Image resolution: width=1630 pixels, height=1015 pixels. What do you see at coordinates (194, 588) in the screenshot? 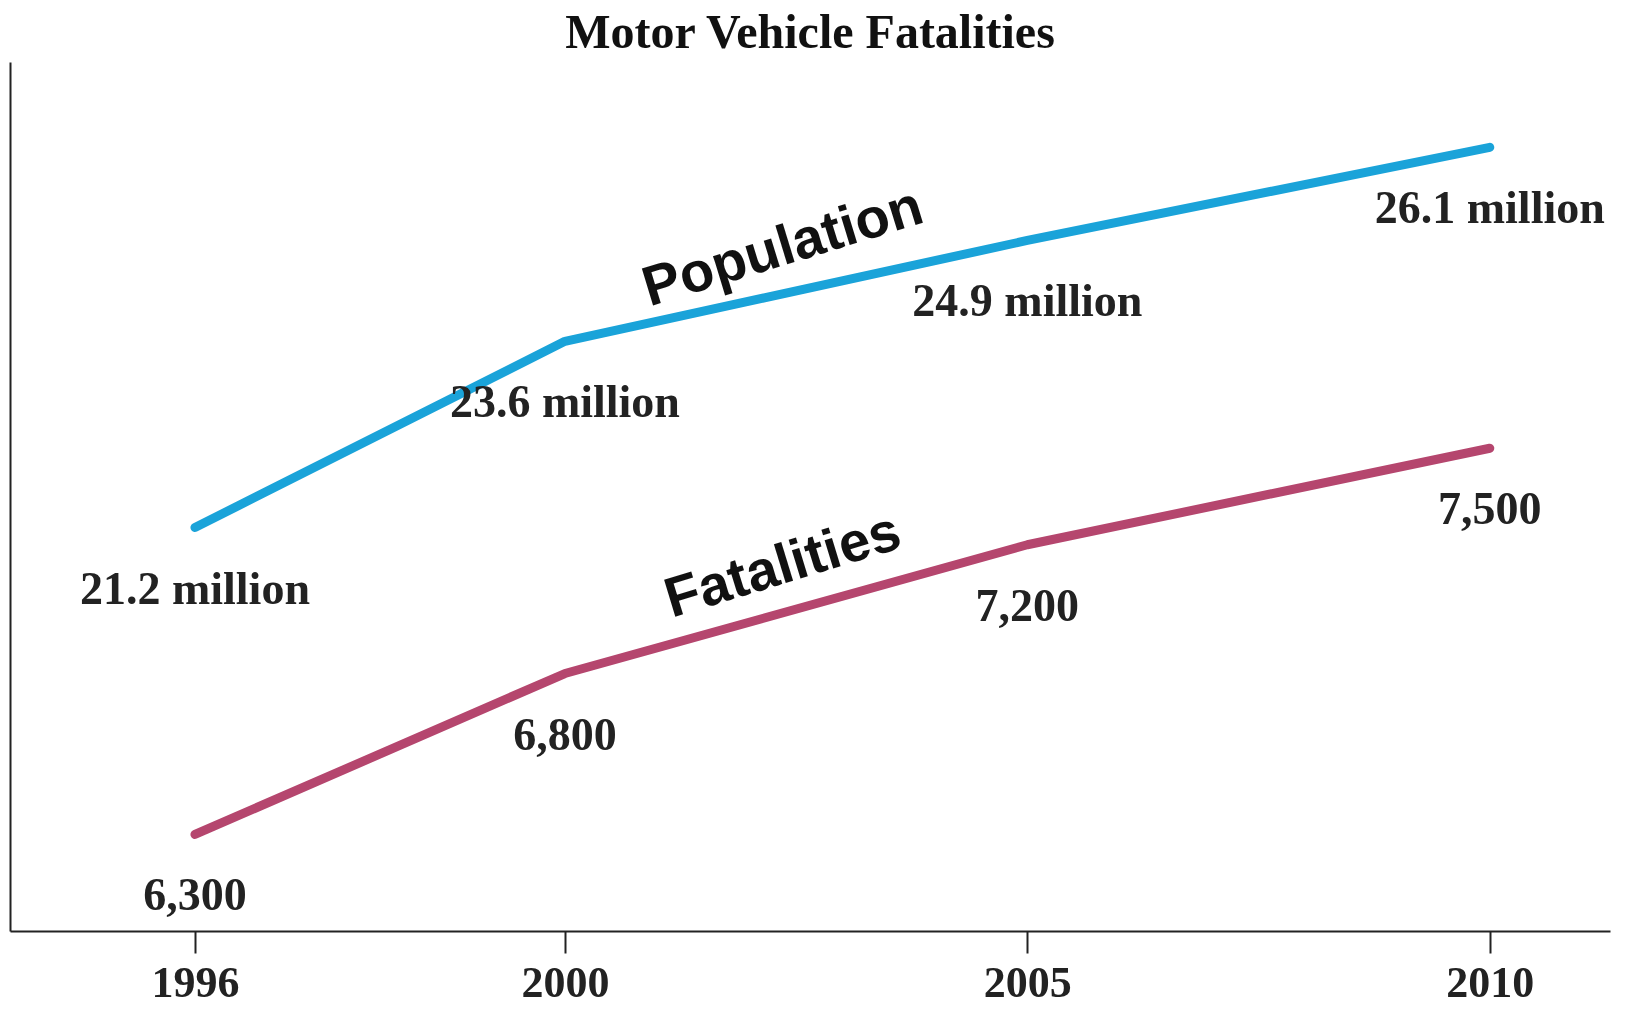
I see `data-label: 21.2 million` at bounding box center [194, 588].